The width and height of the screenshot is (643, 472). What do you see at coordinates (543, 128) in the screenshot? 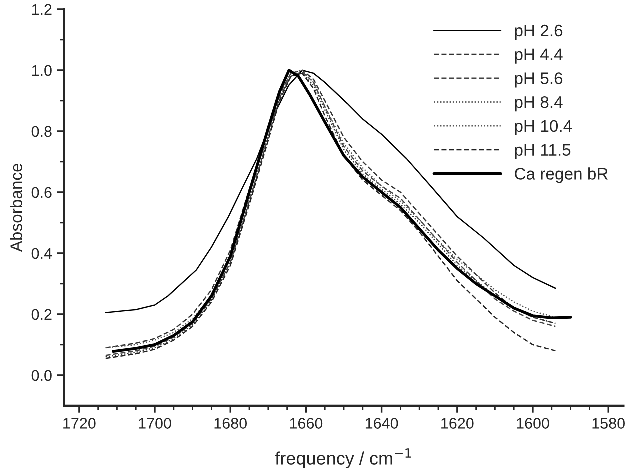
I see `legend-label: pH 10.4` at bounding box center [543, 128].